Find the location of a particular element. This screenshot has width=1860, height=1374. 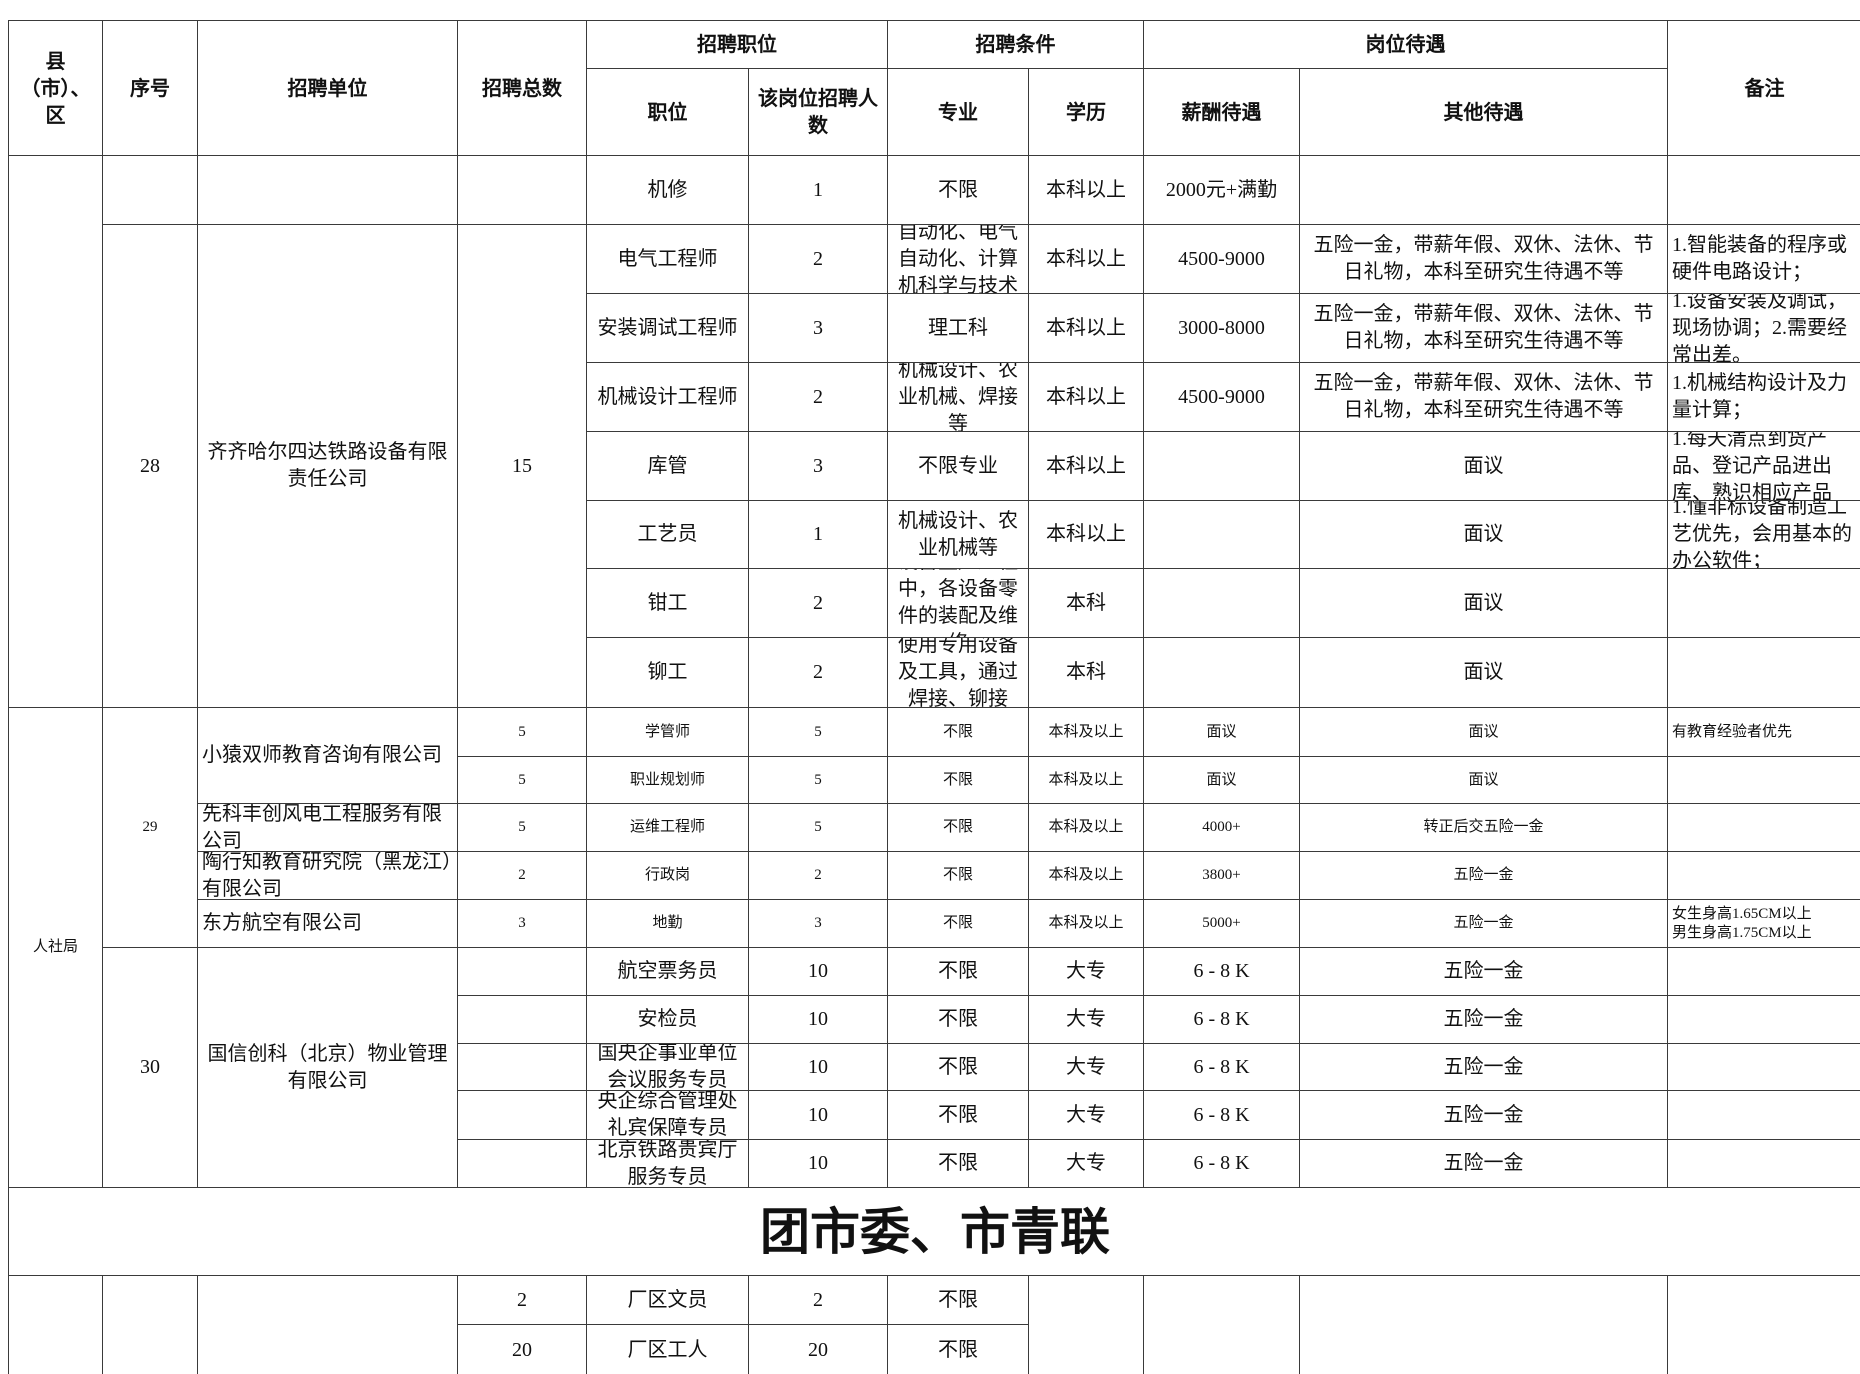

table-cell: 机修 is located at coordinates (667, 190).